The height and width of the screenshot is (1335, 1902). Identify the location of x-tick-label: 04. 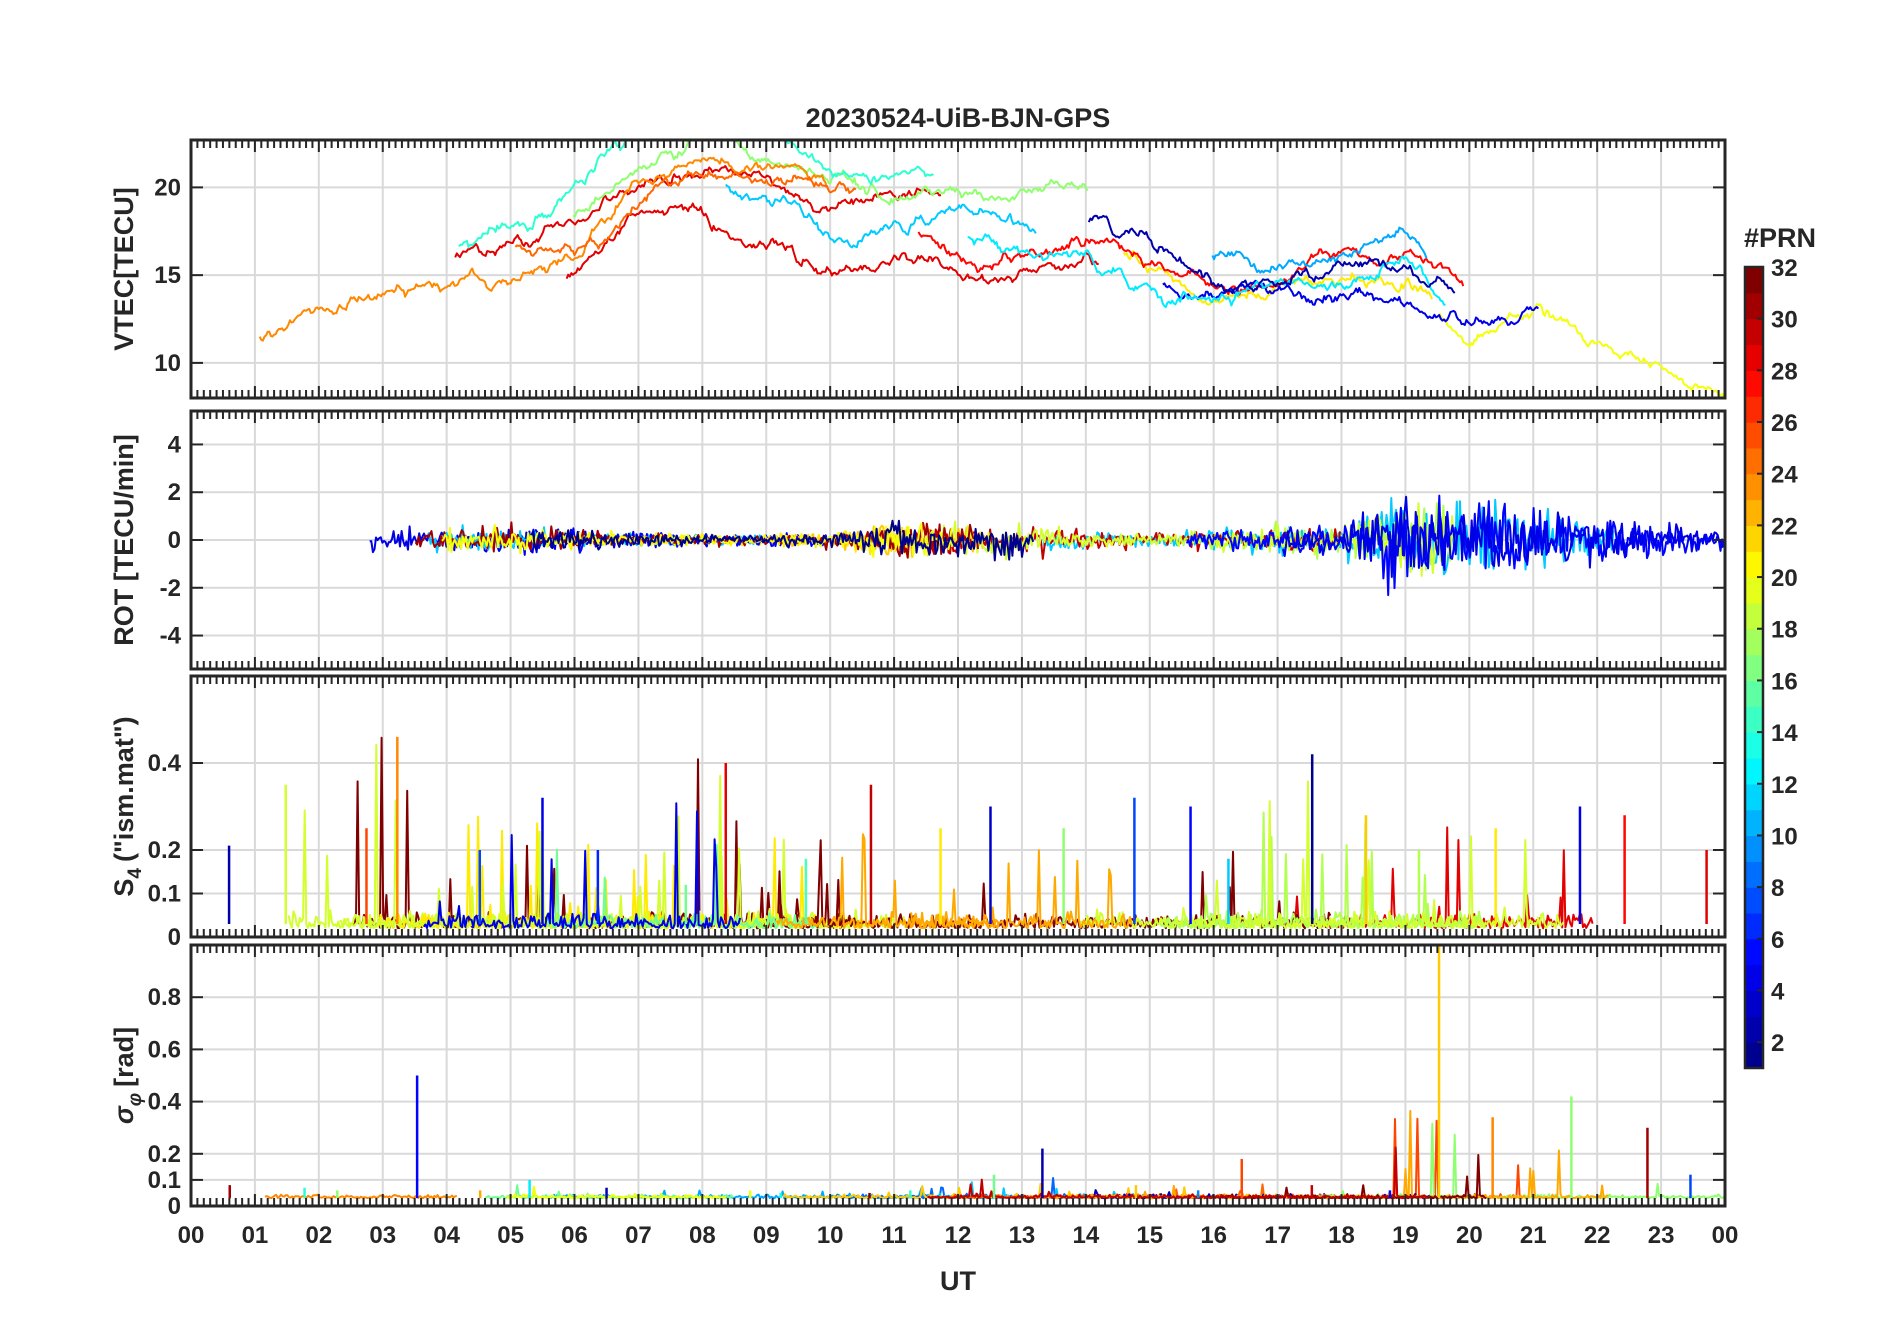
(446, 1235).